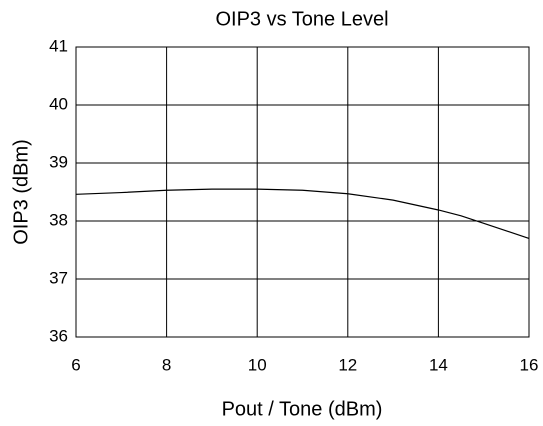 Image resolution: width=543 pixels, height=426 pixels. What do you see at coordinates (347, 364) in the screenshot?
I see `x-tick-label: 12` at bounding box center [347, 364].